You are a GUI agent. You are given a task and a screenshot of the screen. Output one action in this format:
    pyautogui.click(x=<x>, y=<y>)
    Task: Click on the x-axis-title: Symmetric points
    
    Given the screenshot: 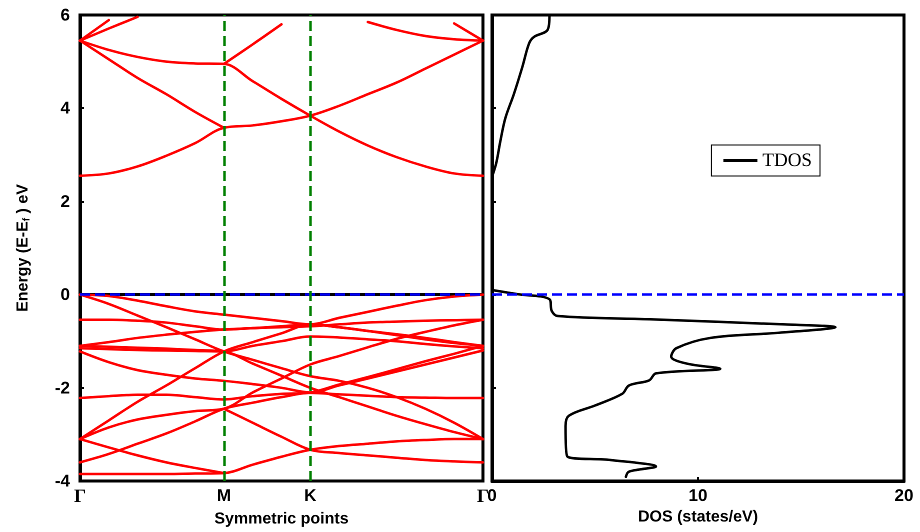 What is the action you would take?
    pyautogui.click(x=281, y=519)
    